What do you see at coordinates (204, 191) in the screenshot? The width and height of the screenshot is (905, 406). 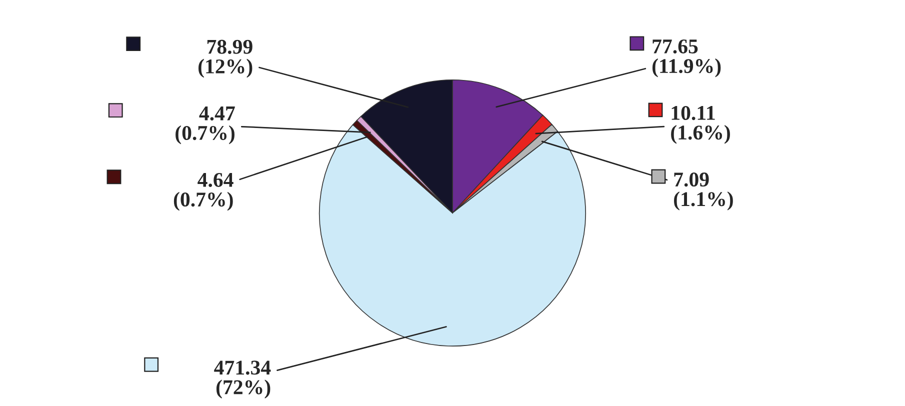 I see `data-label: 4.64 (0.7%)` at bounding box center [204, 191].